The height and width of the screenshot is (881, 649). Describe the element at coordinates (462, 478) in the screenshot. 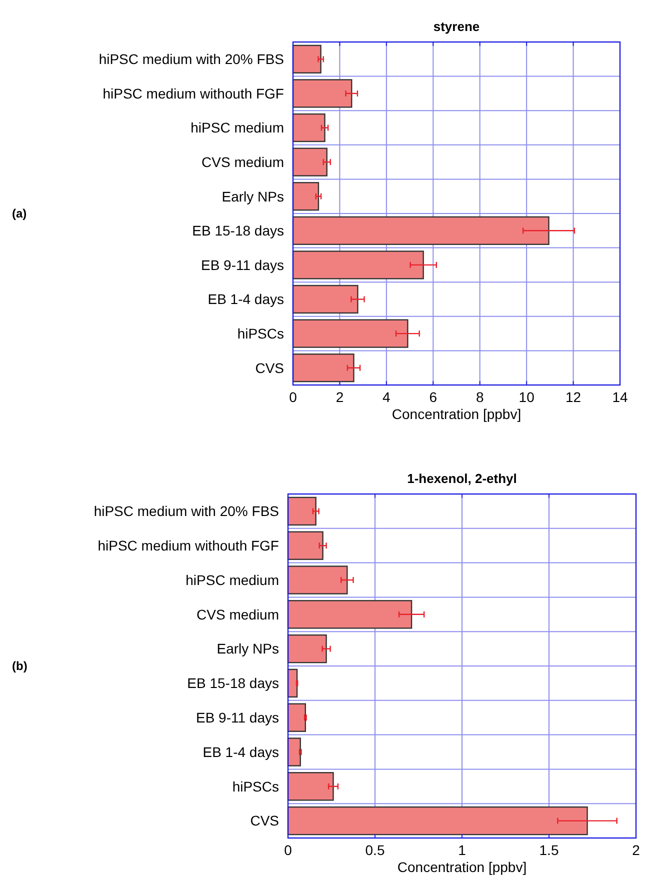

I see `chart-title: 1-hexenol, 2-ethyl` at that location.